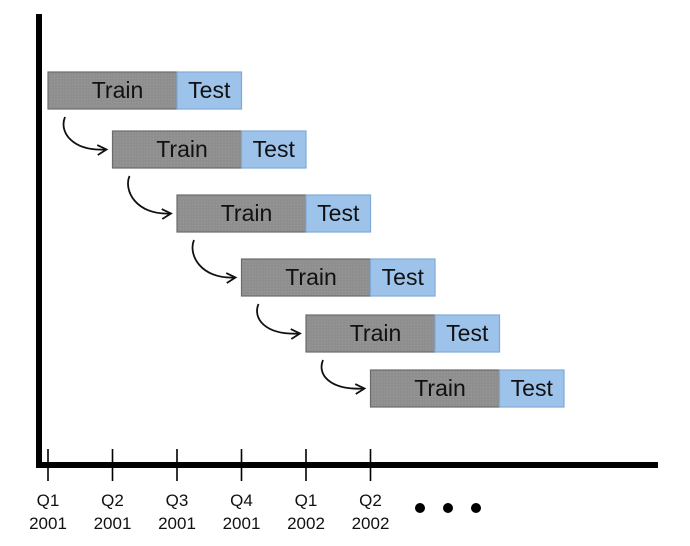  I want to click on tick-label-quarter: Q4, so click(241, 500).